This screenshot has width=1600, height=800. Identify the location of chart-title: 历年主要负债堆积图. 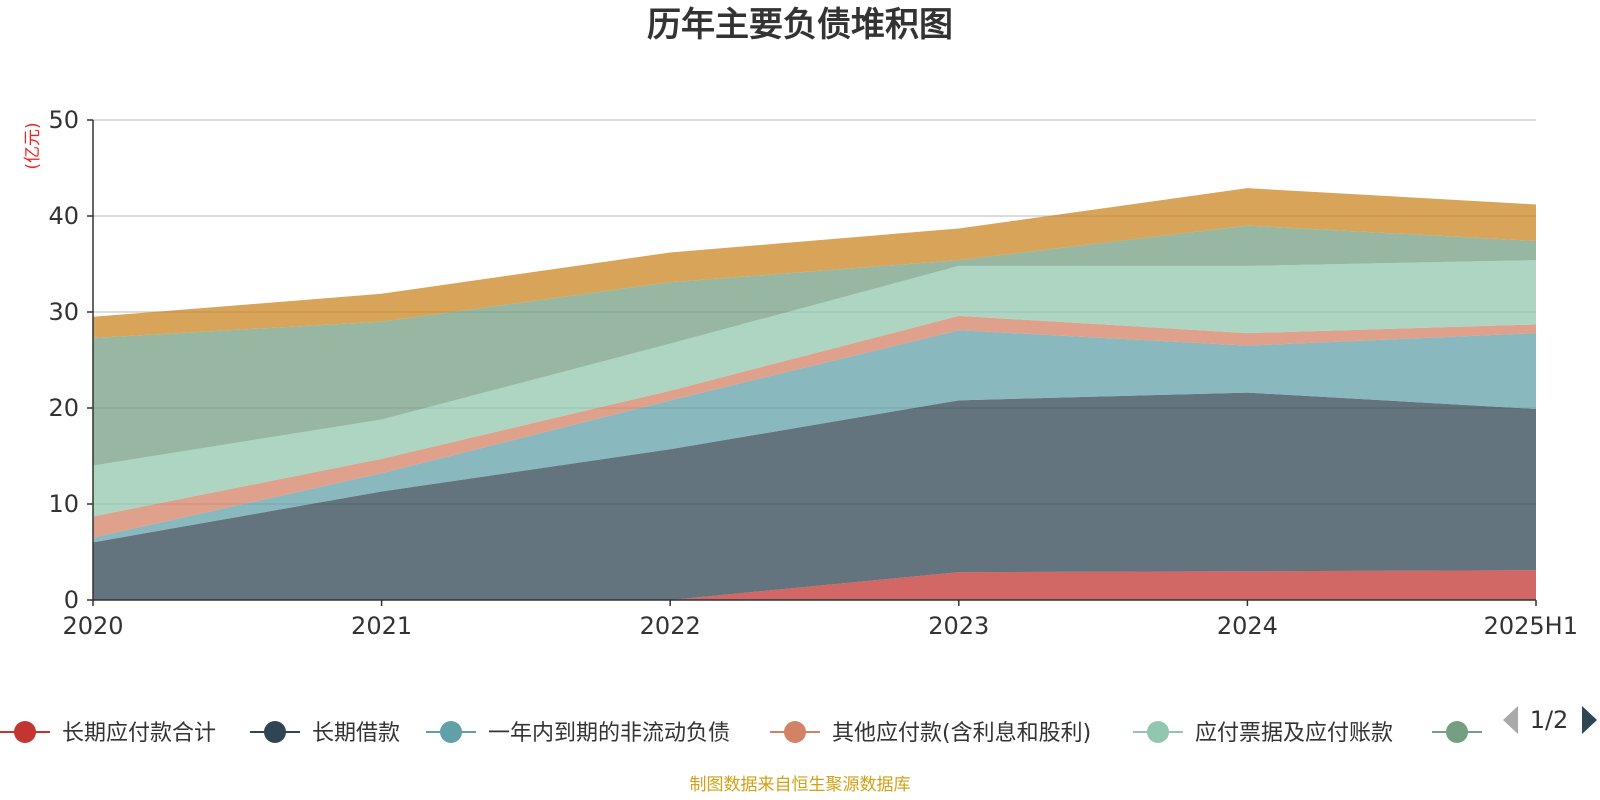
(800, 25).